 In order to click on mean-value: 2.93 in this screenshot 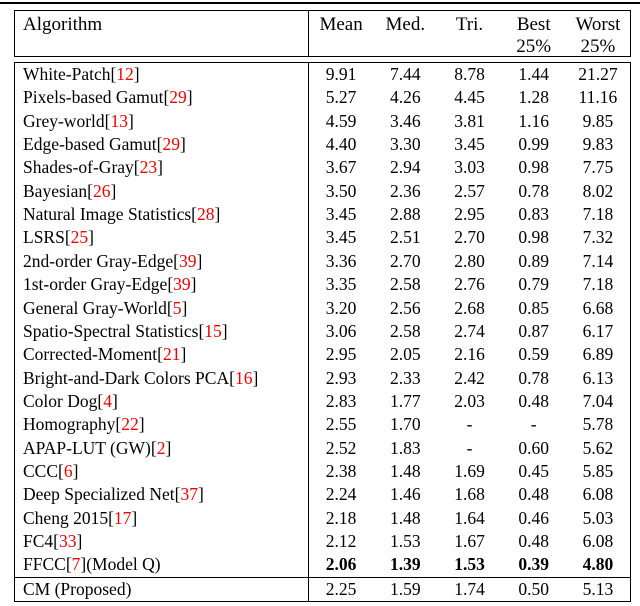, I will do `click(341, 377)`.